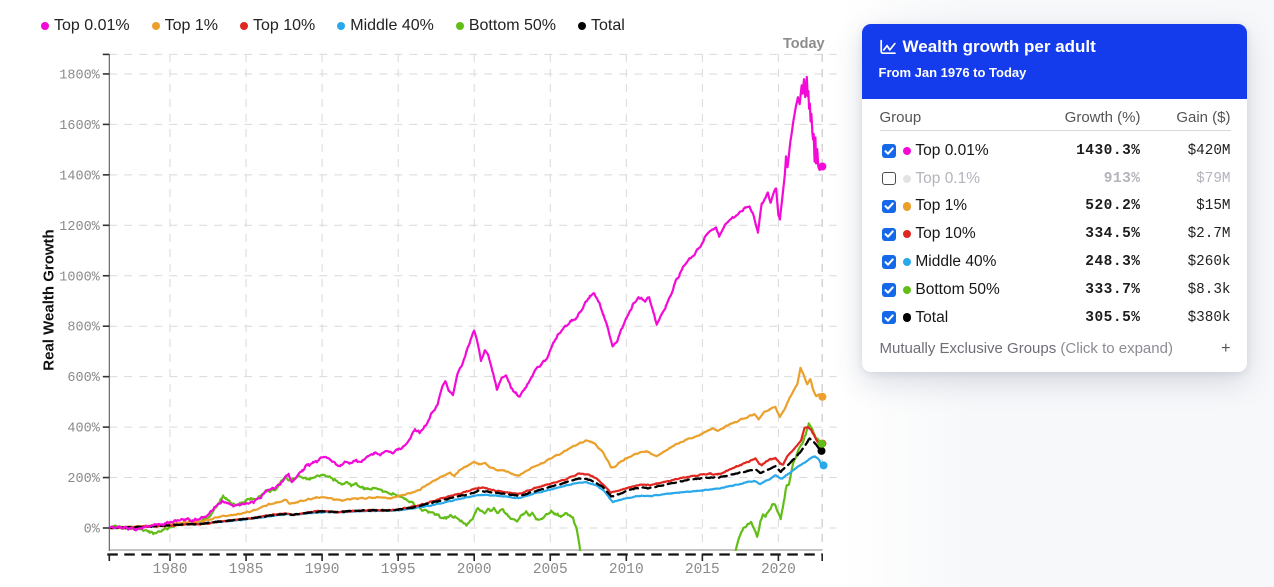  Describe the element at coordinates (92, 530) in the screenshot. I see `svg-text: 0%` at that location.